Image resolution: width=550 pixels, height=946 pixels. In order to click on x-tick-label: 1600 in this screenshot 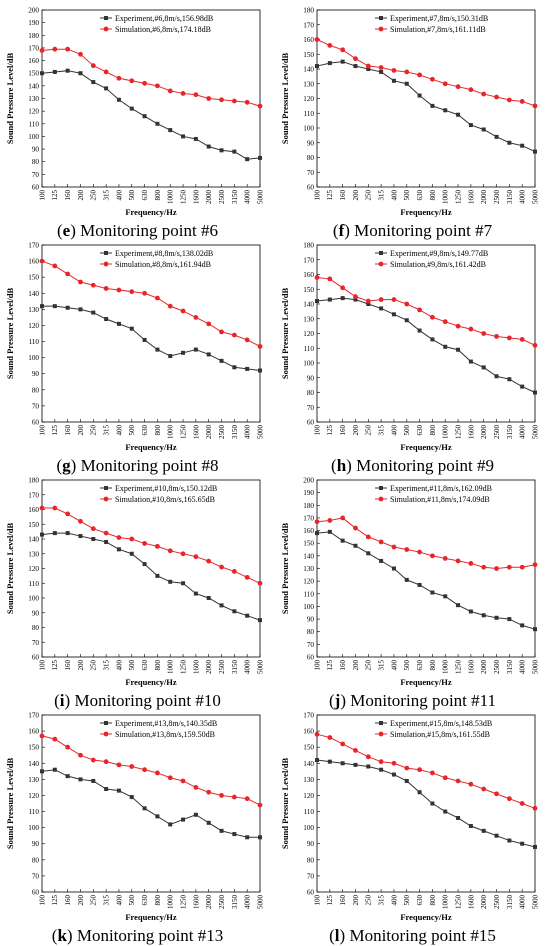, I will do `click(196, 197)`.